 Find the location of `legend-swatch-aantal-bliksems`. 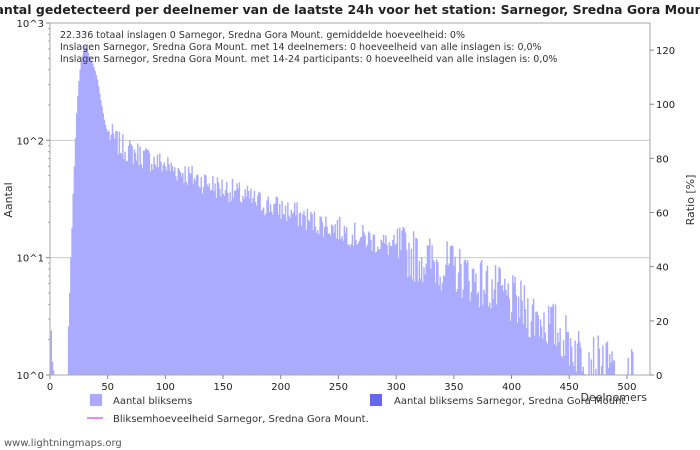

legend-swatch-aantal-bliksems is located at coordinates (96, 400).